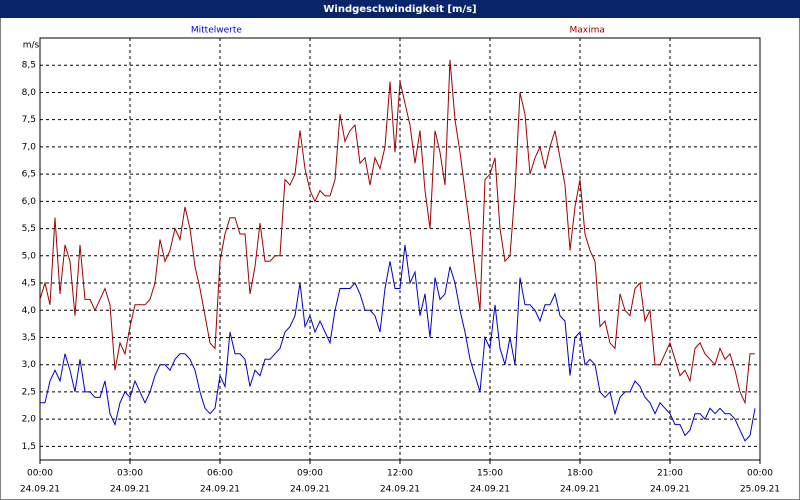 Image resolution: width=800 pixels, height=500 pixels. I want to click on y-axis-label: m/s, so click(31, 46).